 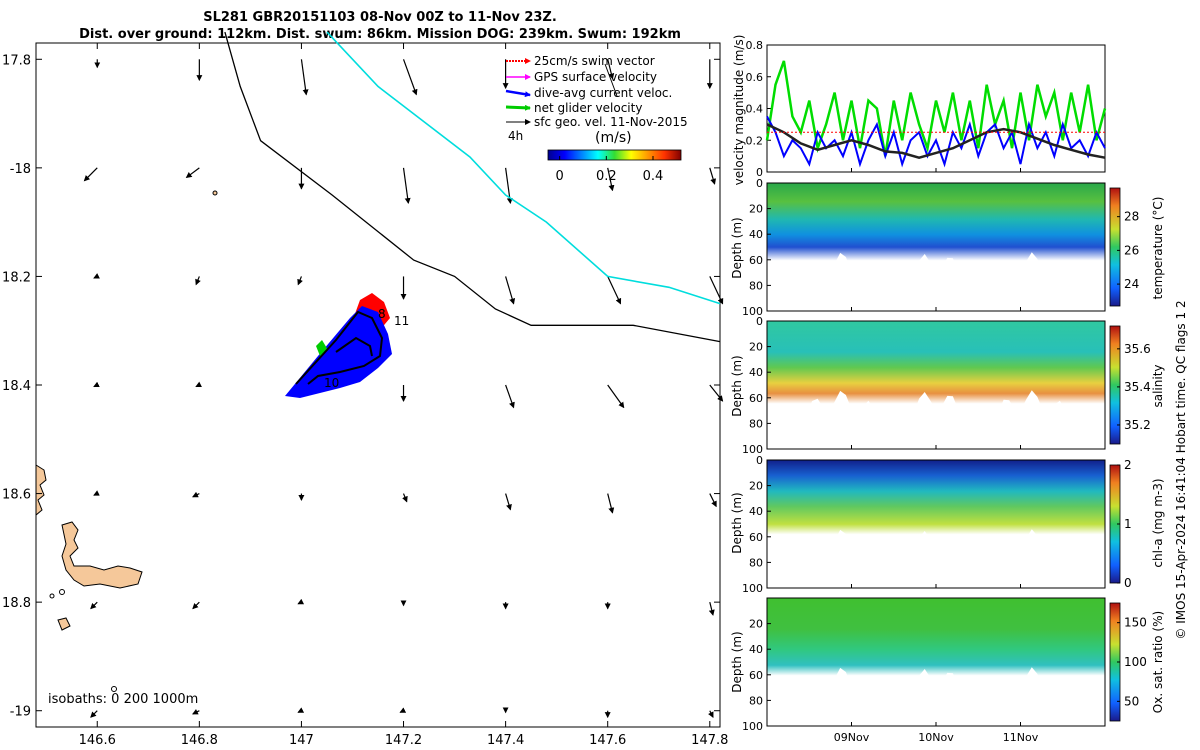 I want to click on map-xtick-label: 147.2, so click(x=403, y=740).